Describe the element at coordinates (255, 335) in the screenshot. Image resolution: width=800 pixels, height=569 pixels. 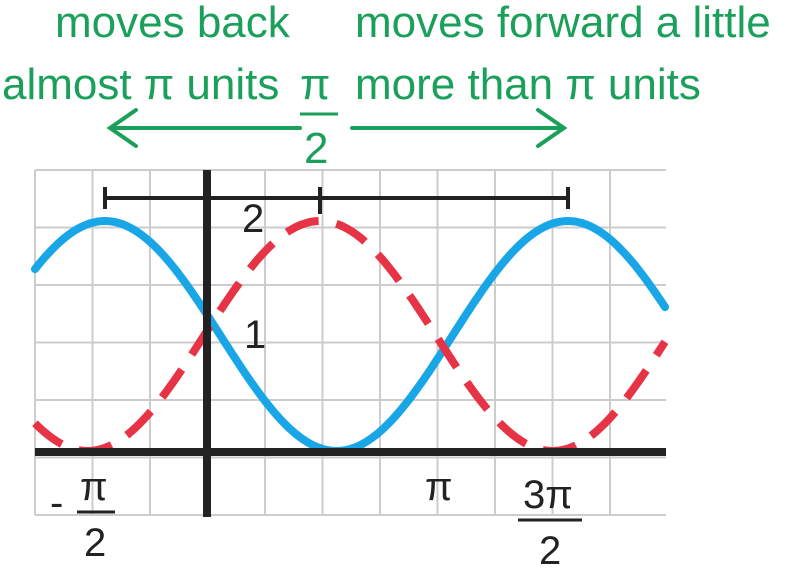
I see `y-label-one: 1` at that location.